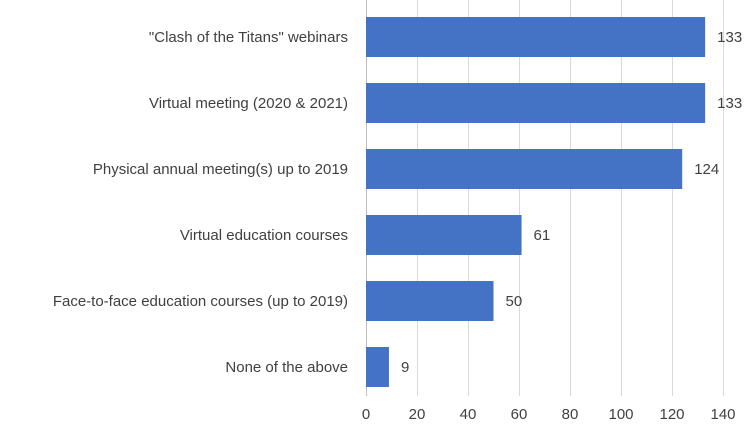  I want to click on data-label-3: 61, so click(542, 235).